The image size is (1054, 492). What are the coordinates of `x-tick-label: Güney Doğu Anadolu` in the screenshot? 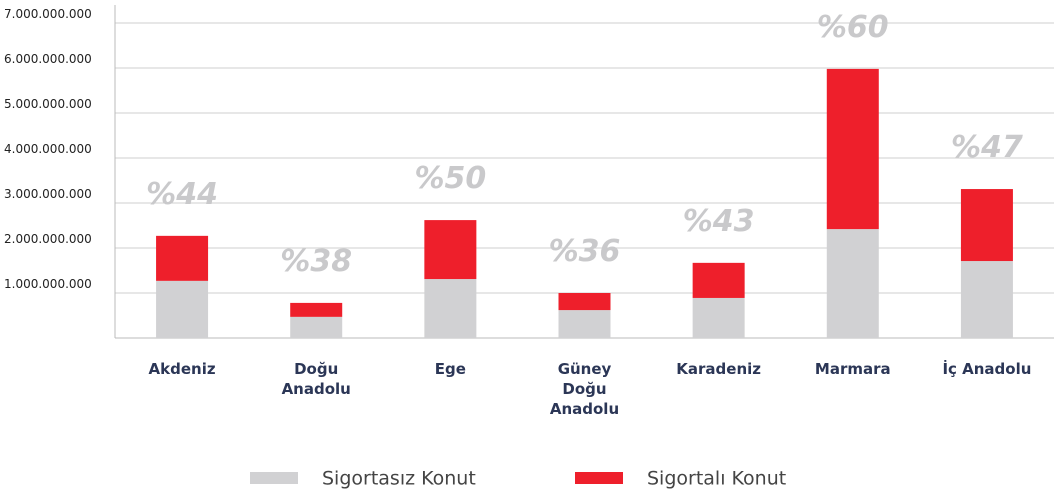 It's located at (584, 389).